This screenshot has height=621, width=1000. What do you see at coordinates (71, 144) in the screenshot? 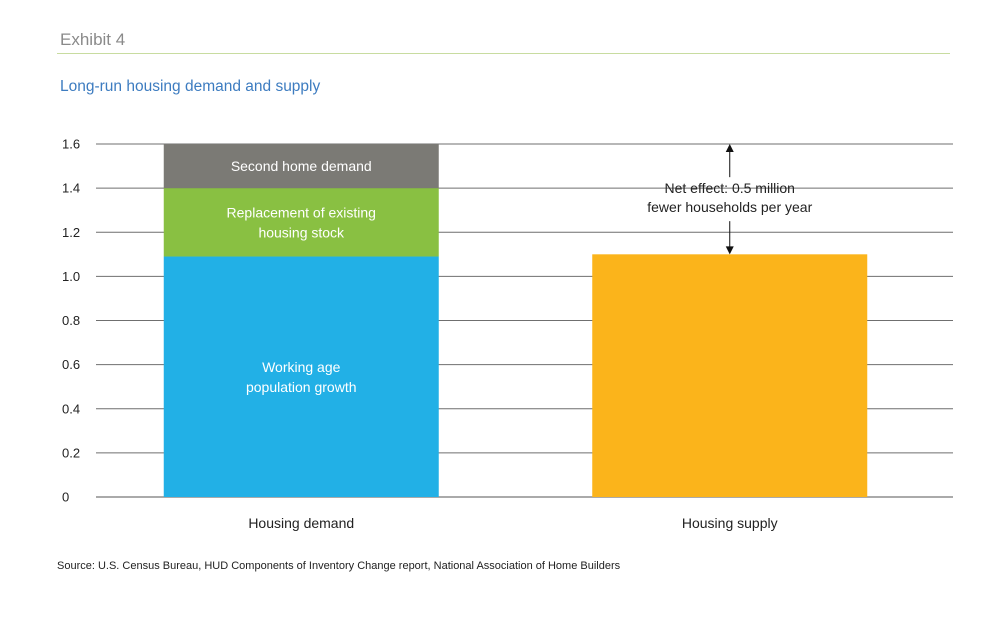
I see `y-tick-label: 1.6` at bounding box center [71, 144].